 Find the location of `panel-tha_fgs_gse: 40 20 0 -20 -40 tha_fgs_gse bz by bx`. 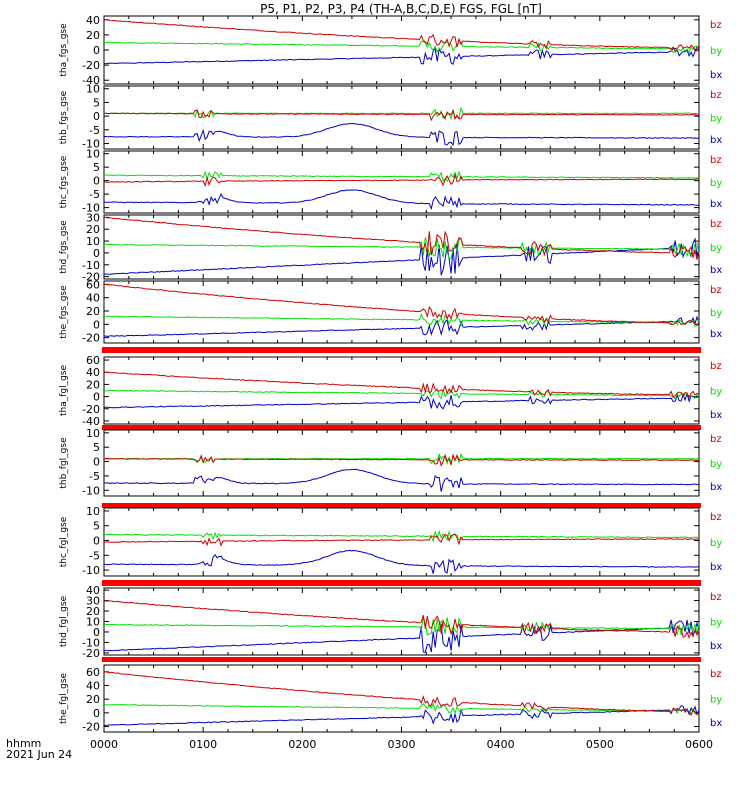

panel-tha_fgs_gse: 40 20 0 -20 -40 tha_fgs_gse bz by bx is located at coordinates (390, 50).